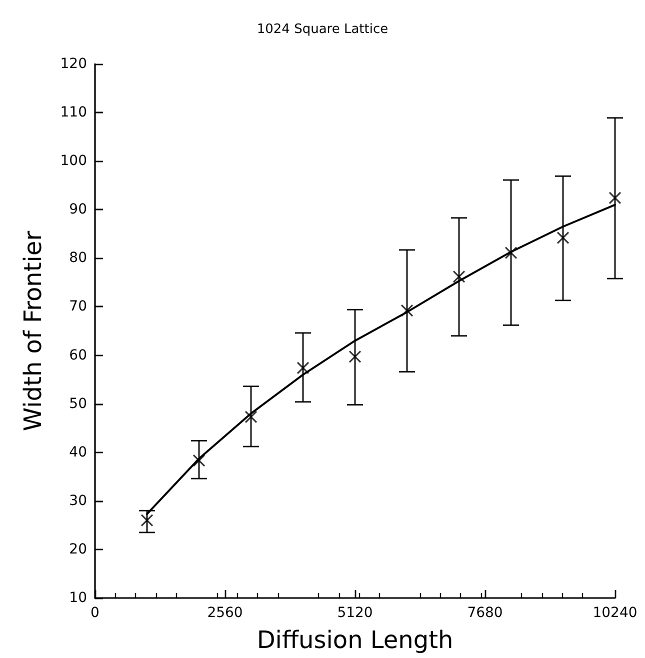  I want to click on x-axis-title: Diffusion Length, so click(355, 640).